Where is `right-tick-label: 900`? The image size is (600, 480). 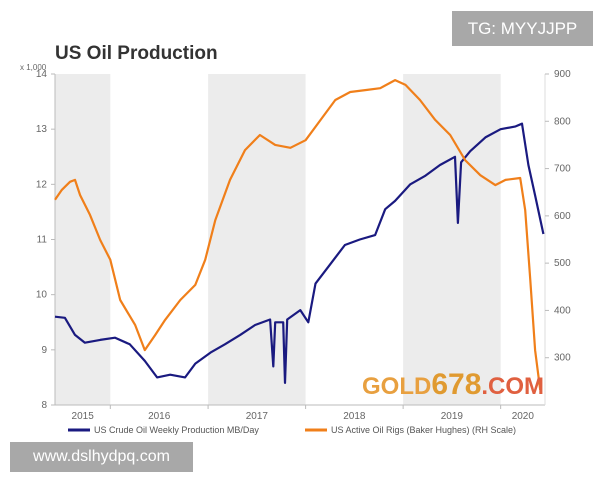 right-tick-label: 900 is located at coordinates (562, 74).